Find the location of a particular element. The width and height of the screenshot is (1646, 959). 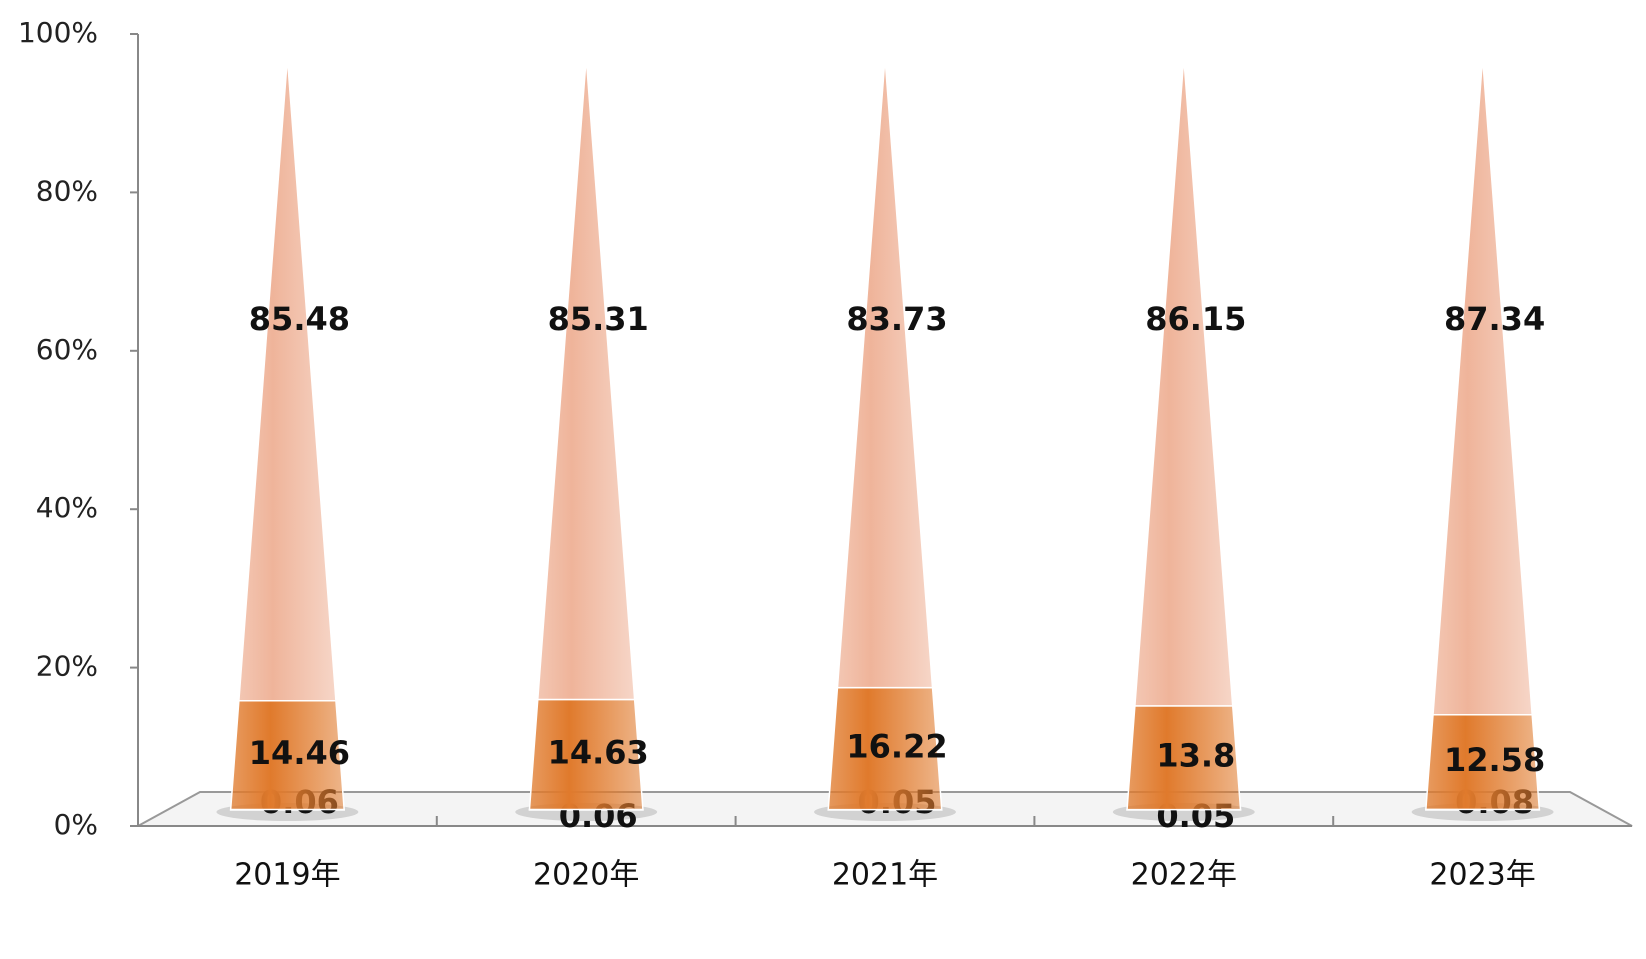

data-label: 85.48 is located at coordinates (299, 319).